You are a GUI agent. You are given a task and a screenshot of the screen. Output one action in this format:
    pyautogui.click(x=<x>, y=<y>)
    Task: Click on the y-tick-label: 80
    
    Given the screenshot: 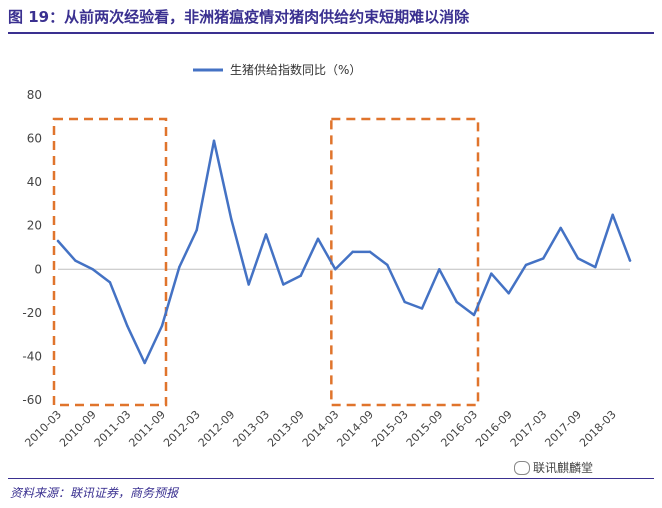 What is the action you would take?
    pyautogui.click(x=34, y=95)
    